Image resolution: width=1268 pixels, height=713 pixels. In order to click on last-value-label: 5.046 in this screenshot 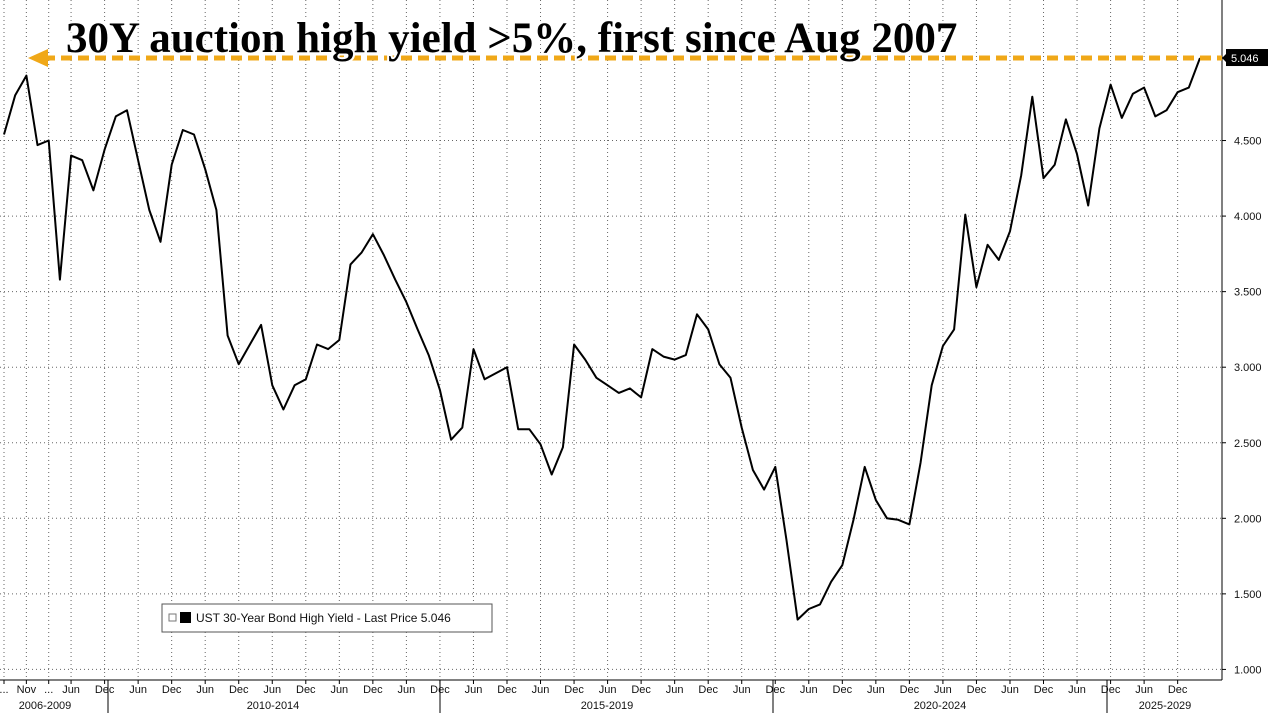, I will do `click(1245, 59)`.